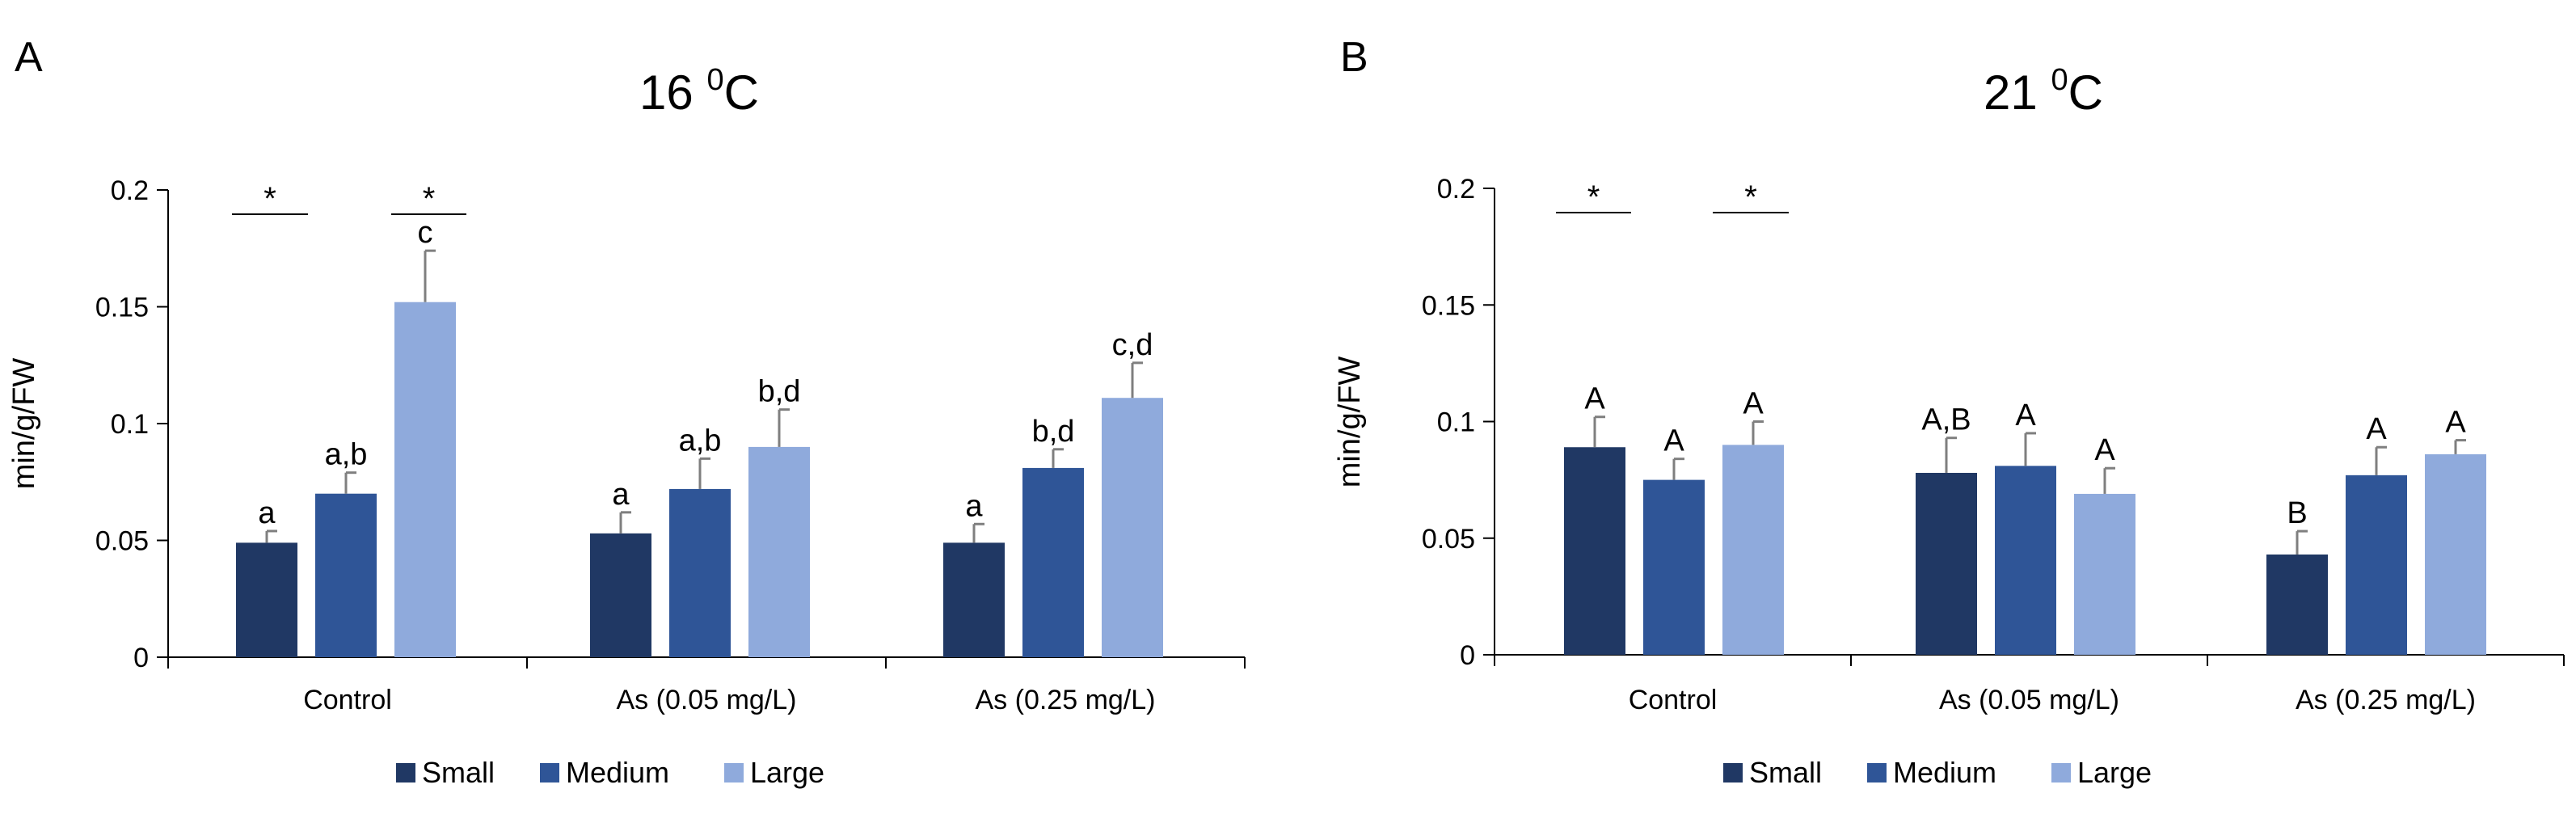  Describe the element at coordinates (1354, 57) in the screenshot. I see `panel-label: B` at that location.